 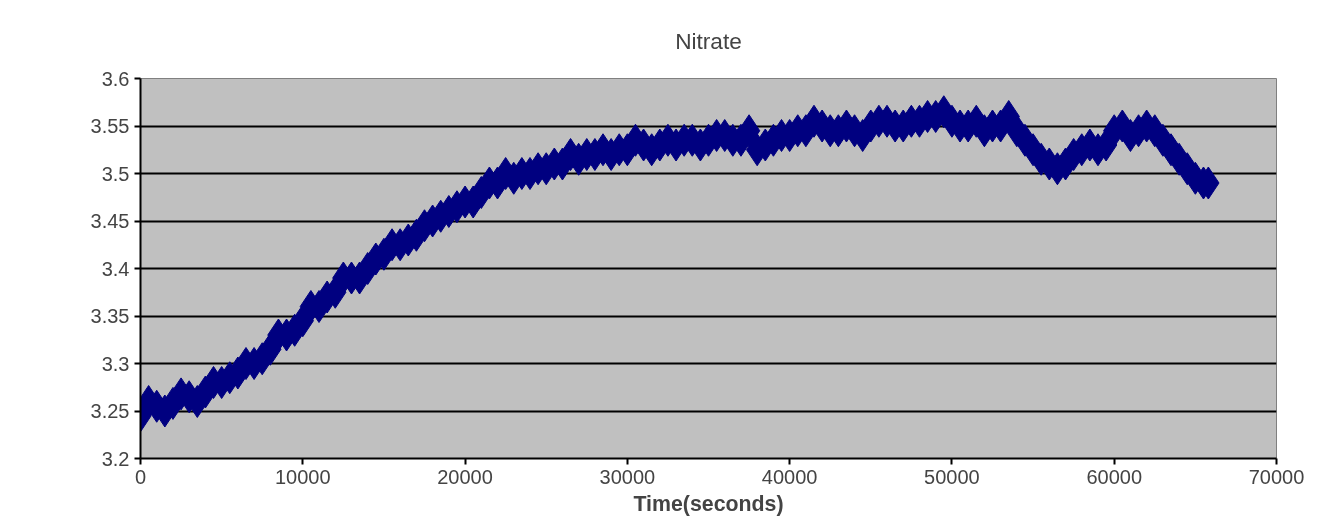 I want to click on y-tick-label: 3.2, so click(x=115, y=458).